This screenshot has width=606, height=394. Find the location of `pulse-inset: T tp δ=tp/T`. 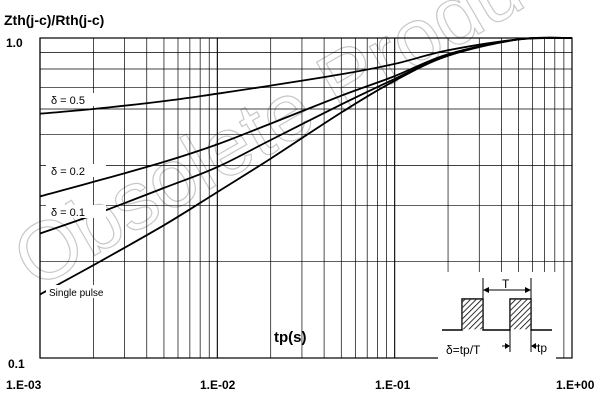

pulse-inset: T tp δ=tp/T is located at coordinates (497, 316).